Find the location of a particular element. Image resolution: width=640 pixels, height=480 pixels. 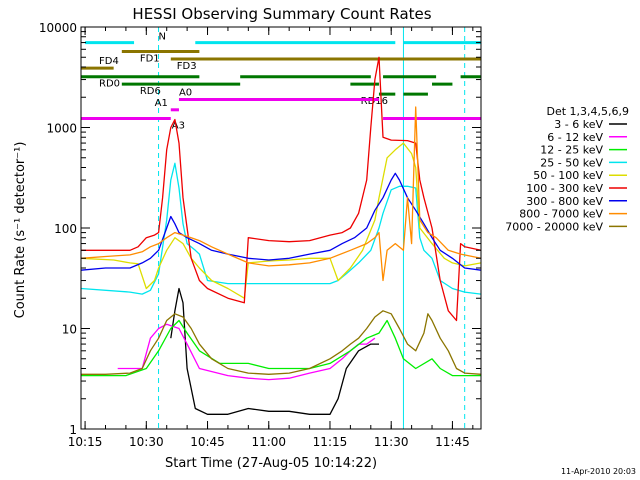

legend-label-2: 12 - 25 keV is located at coordinates (571, 150).